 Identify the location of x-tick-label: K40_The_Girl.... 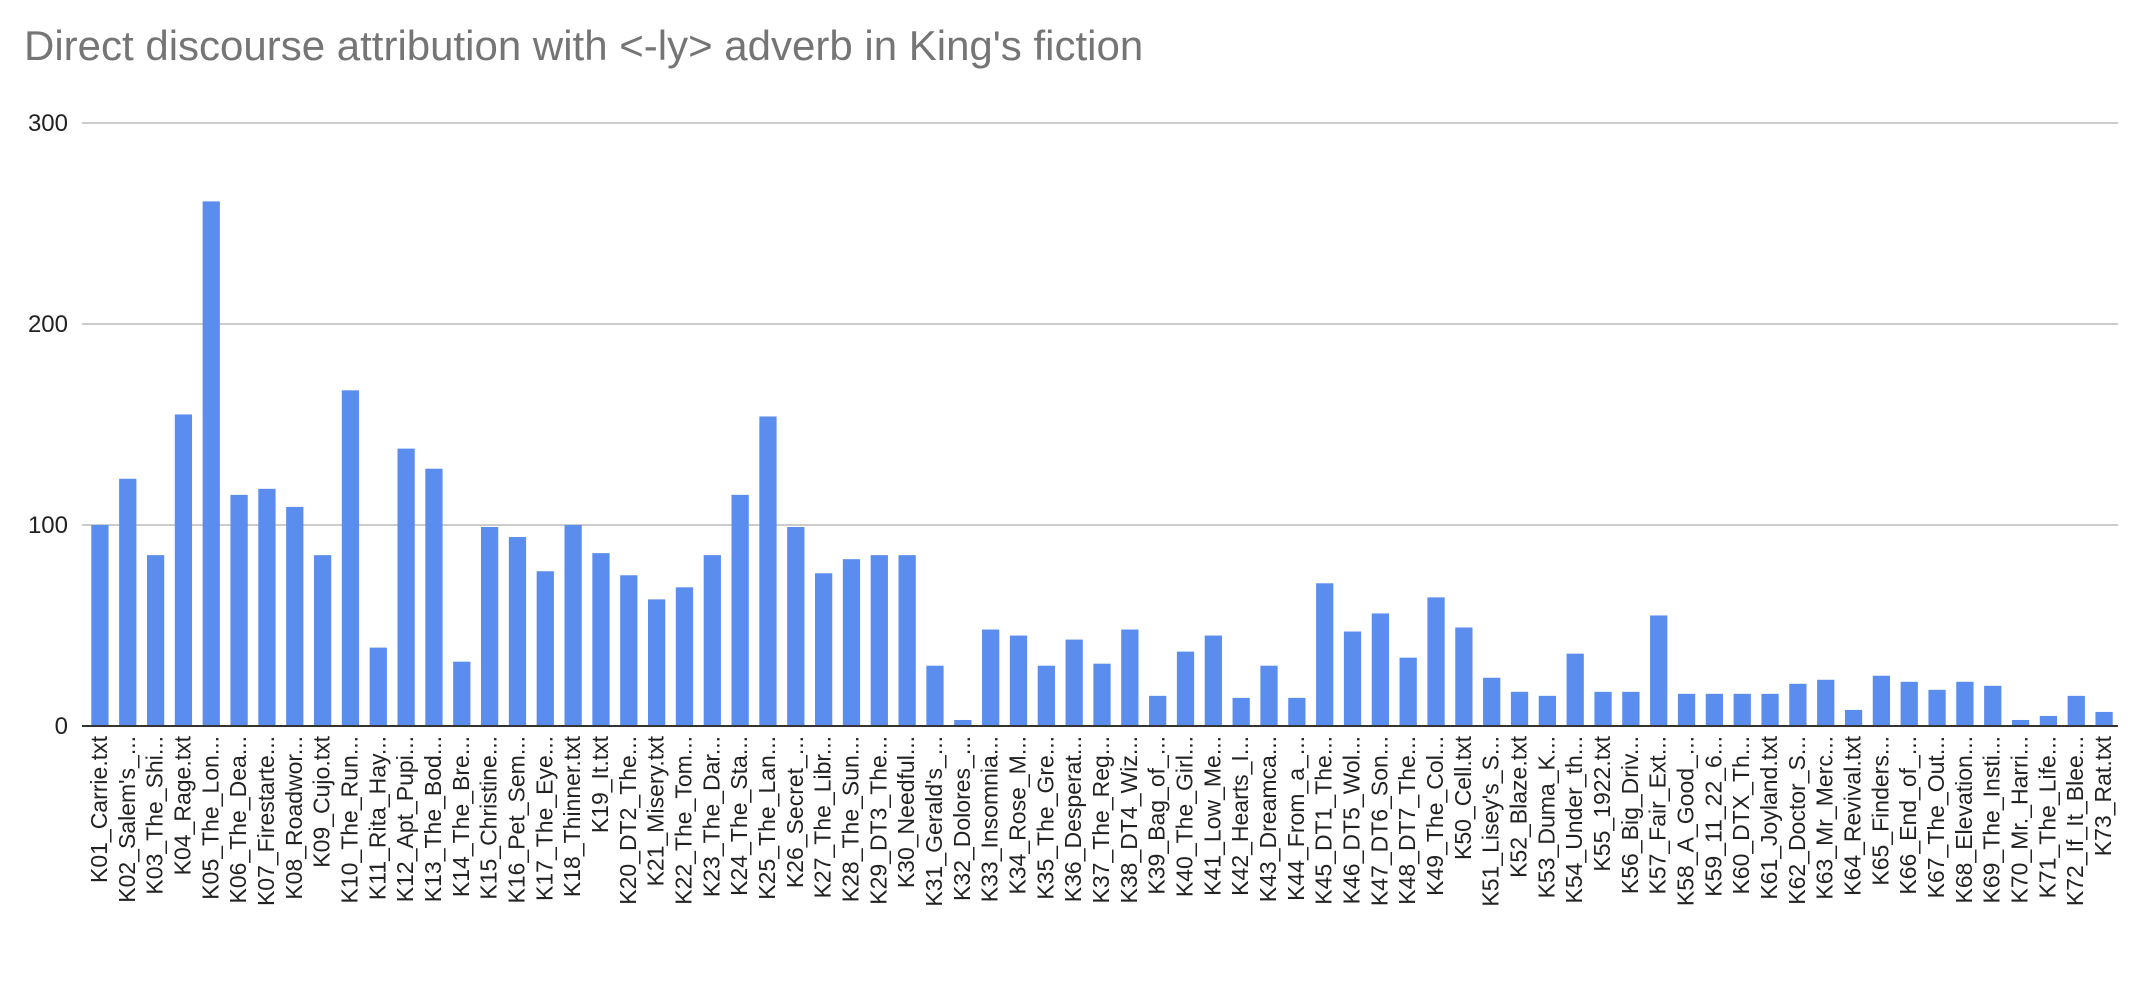
(1185, 816).